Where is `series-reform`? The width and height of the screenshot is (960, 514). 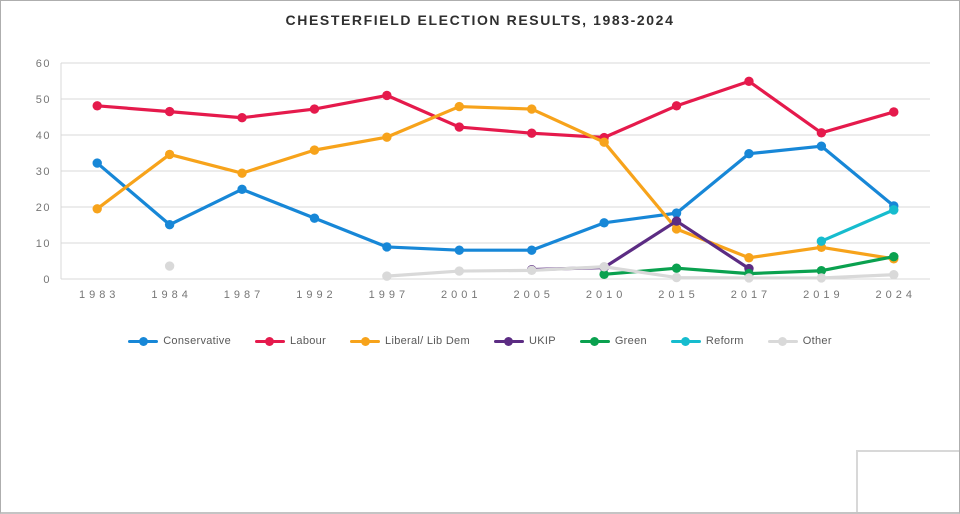 series-reform is located at coordinates (857, 225).